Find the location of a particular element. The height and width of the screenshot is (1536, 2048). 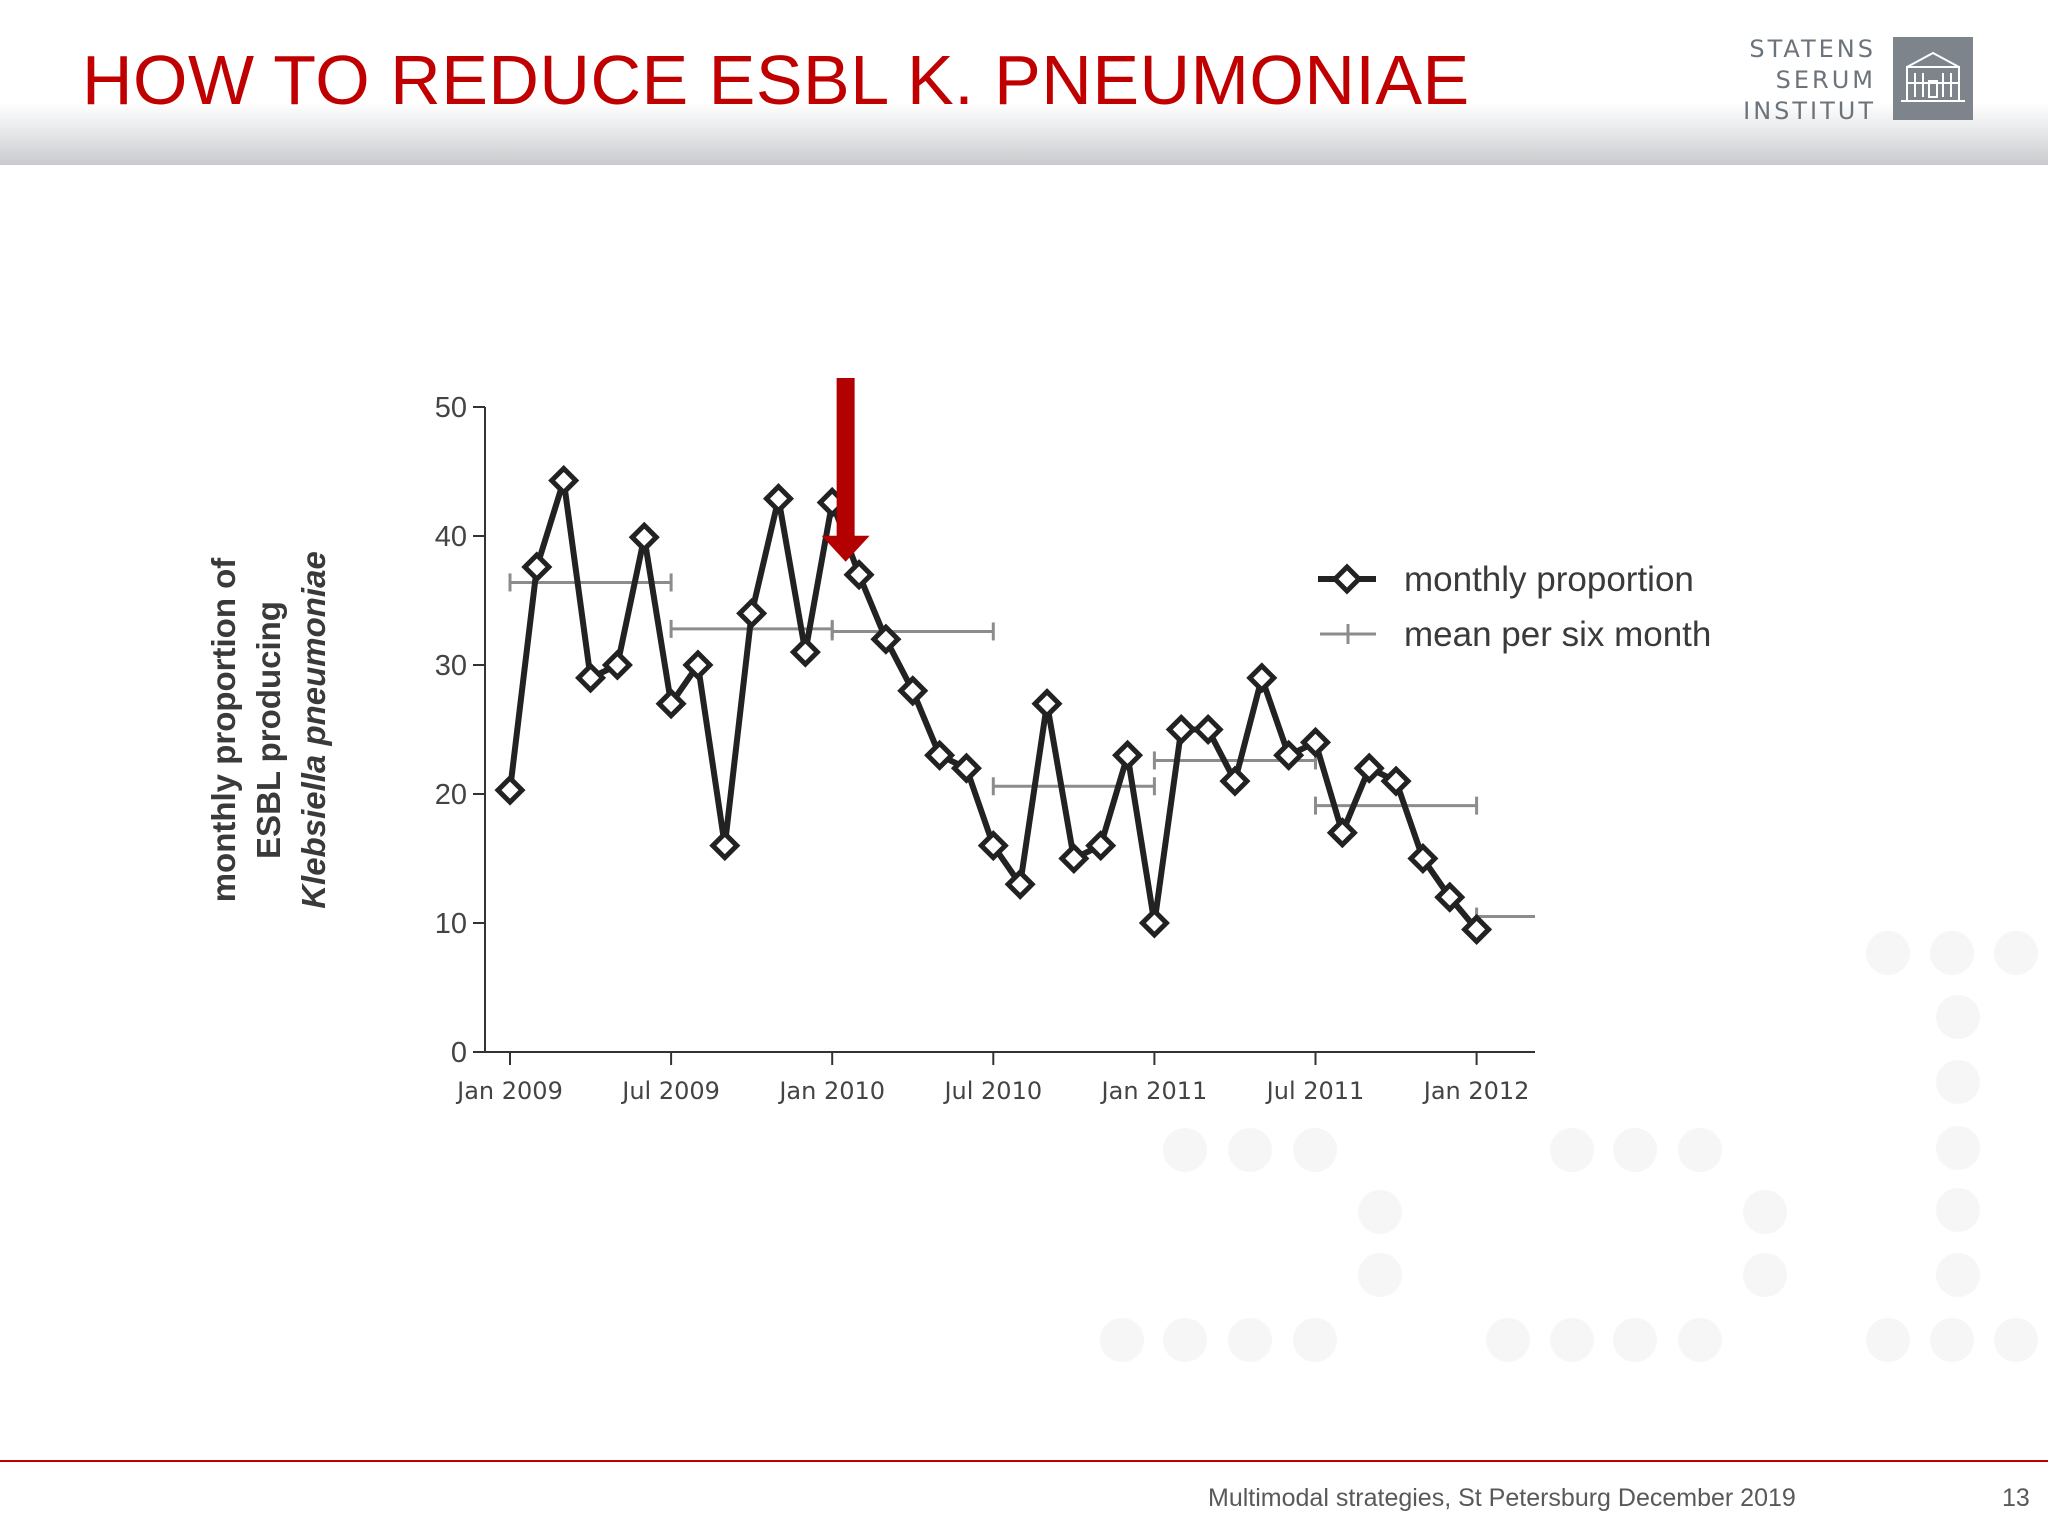

slide-title: HOW TO REDUCE ESBL K. PNEUMONIAE is located at coordinates (776, 80).